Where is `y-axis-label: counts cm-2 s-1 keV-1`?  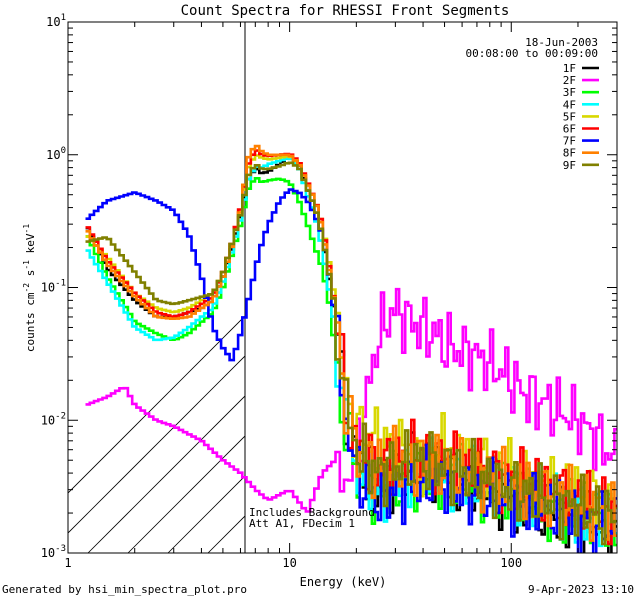
y-axis-label: counts cm-2 s-1 keV-1 is located at coordinates (29, 288).